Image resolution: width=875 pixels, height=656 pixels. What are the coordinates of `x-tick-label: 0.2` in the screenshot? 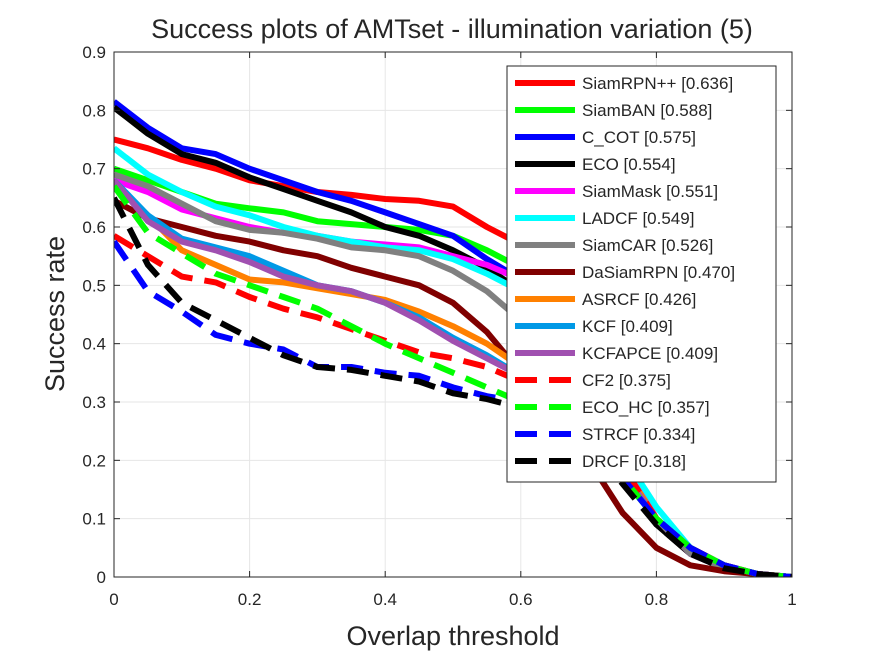 It's located at (250, 599).